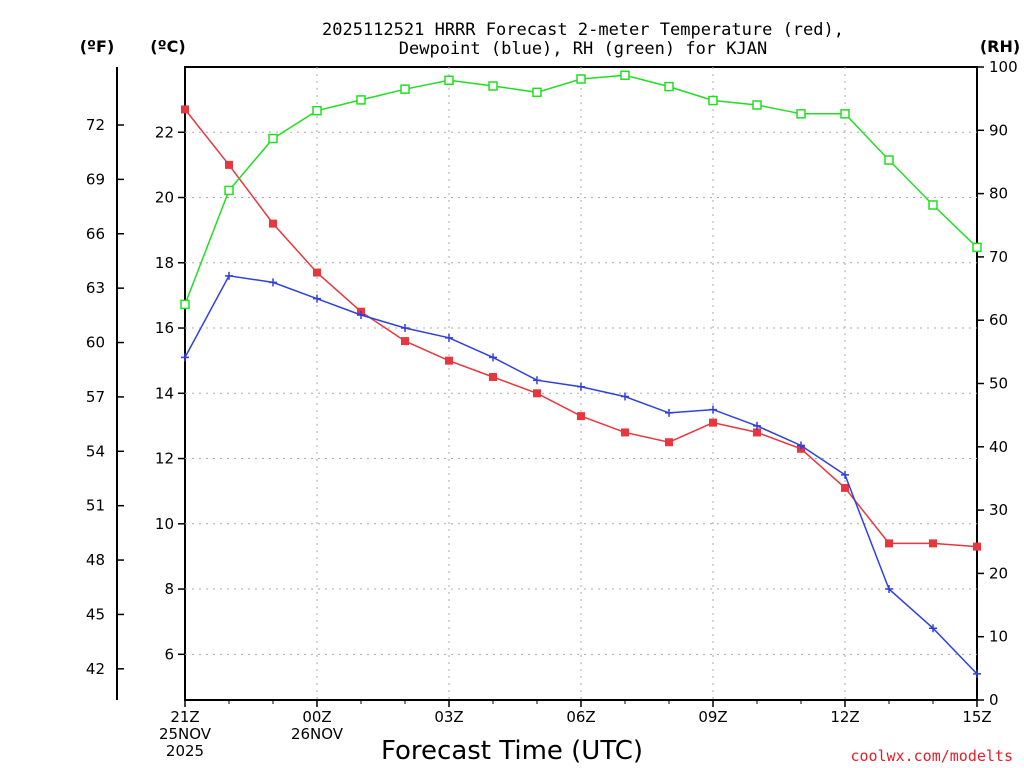 This screenshot has height=768, width=1024. What do you see at coordinates (580, 717) in the screenshot?
I see `x-tick-label: 06Z` at bounding box center [580, 717].